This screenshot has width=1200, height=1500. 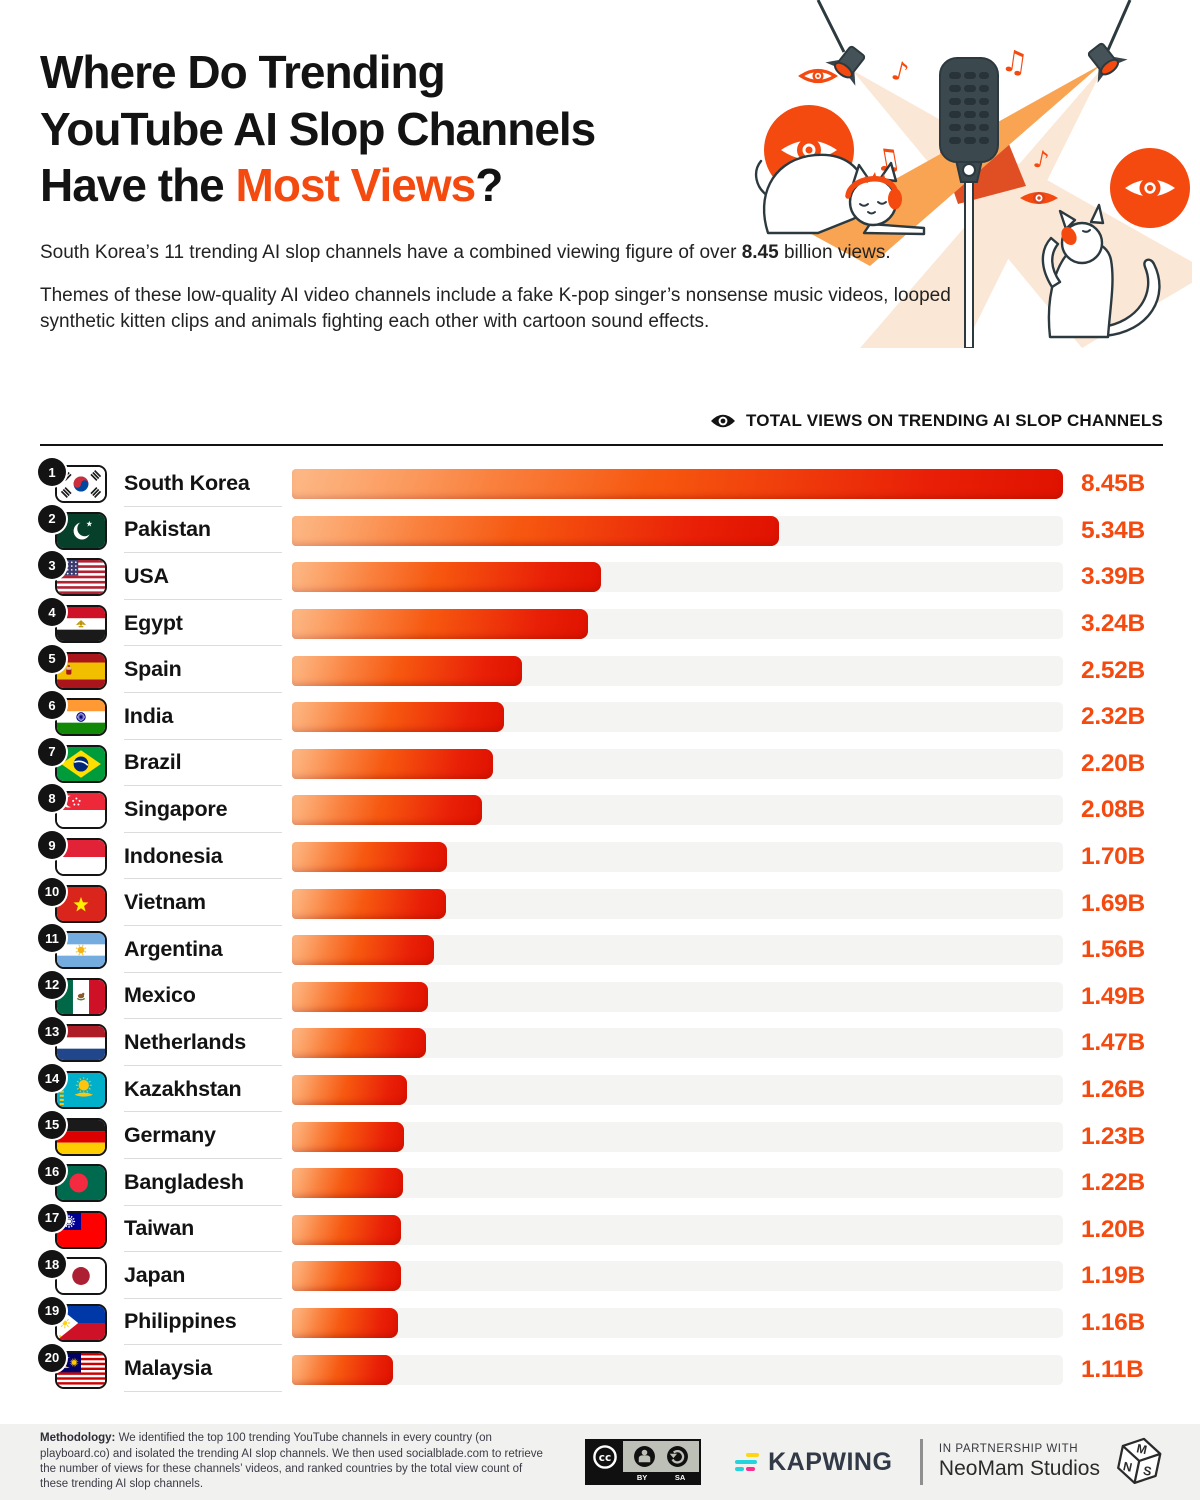 I want to click on svg-text: M, so click(x=1141, y=1449).